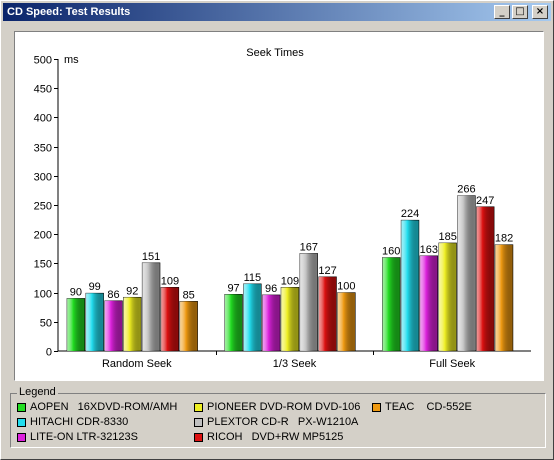  What do you see at coordinates (46, 324) in the screenshot?
I see `y-tick-label: 50` at bounding box center [46, 324].